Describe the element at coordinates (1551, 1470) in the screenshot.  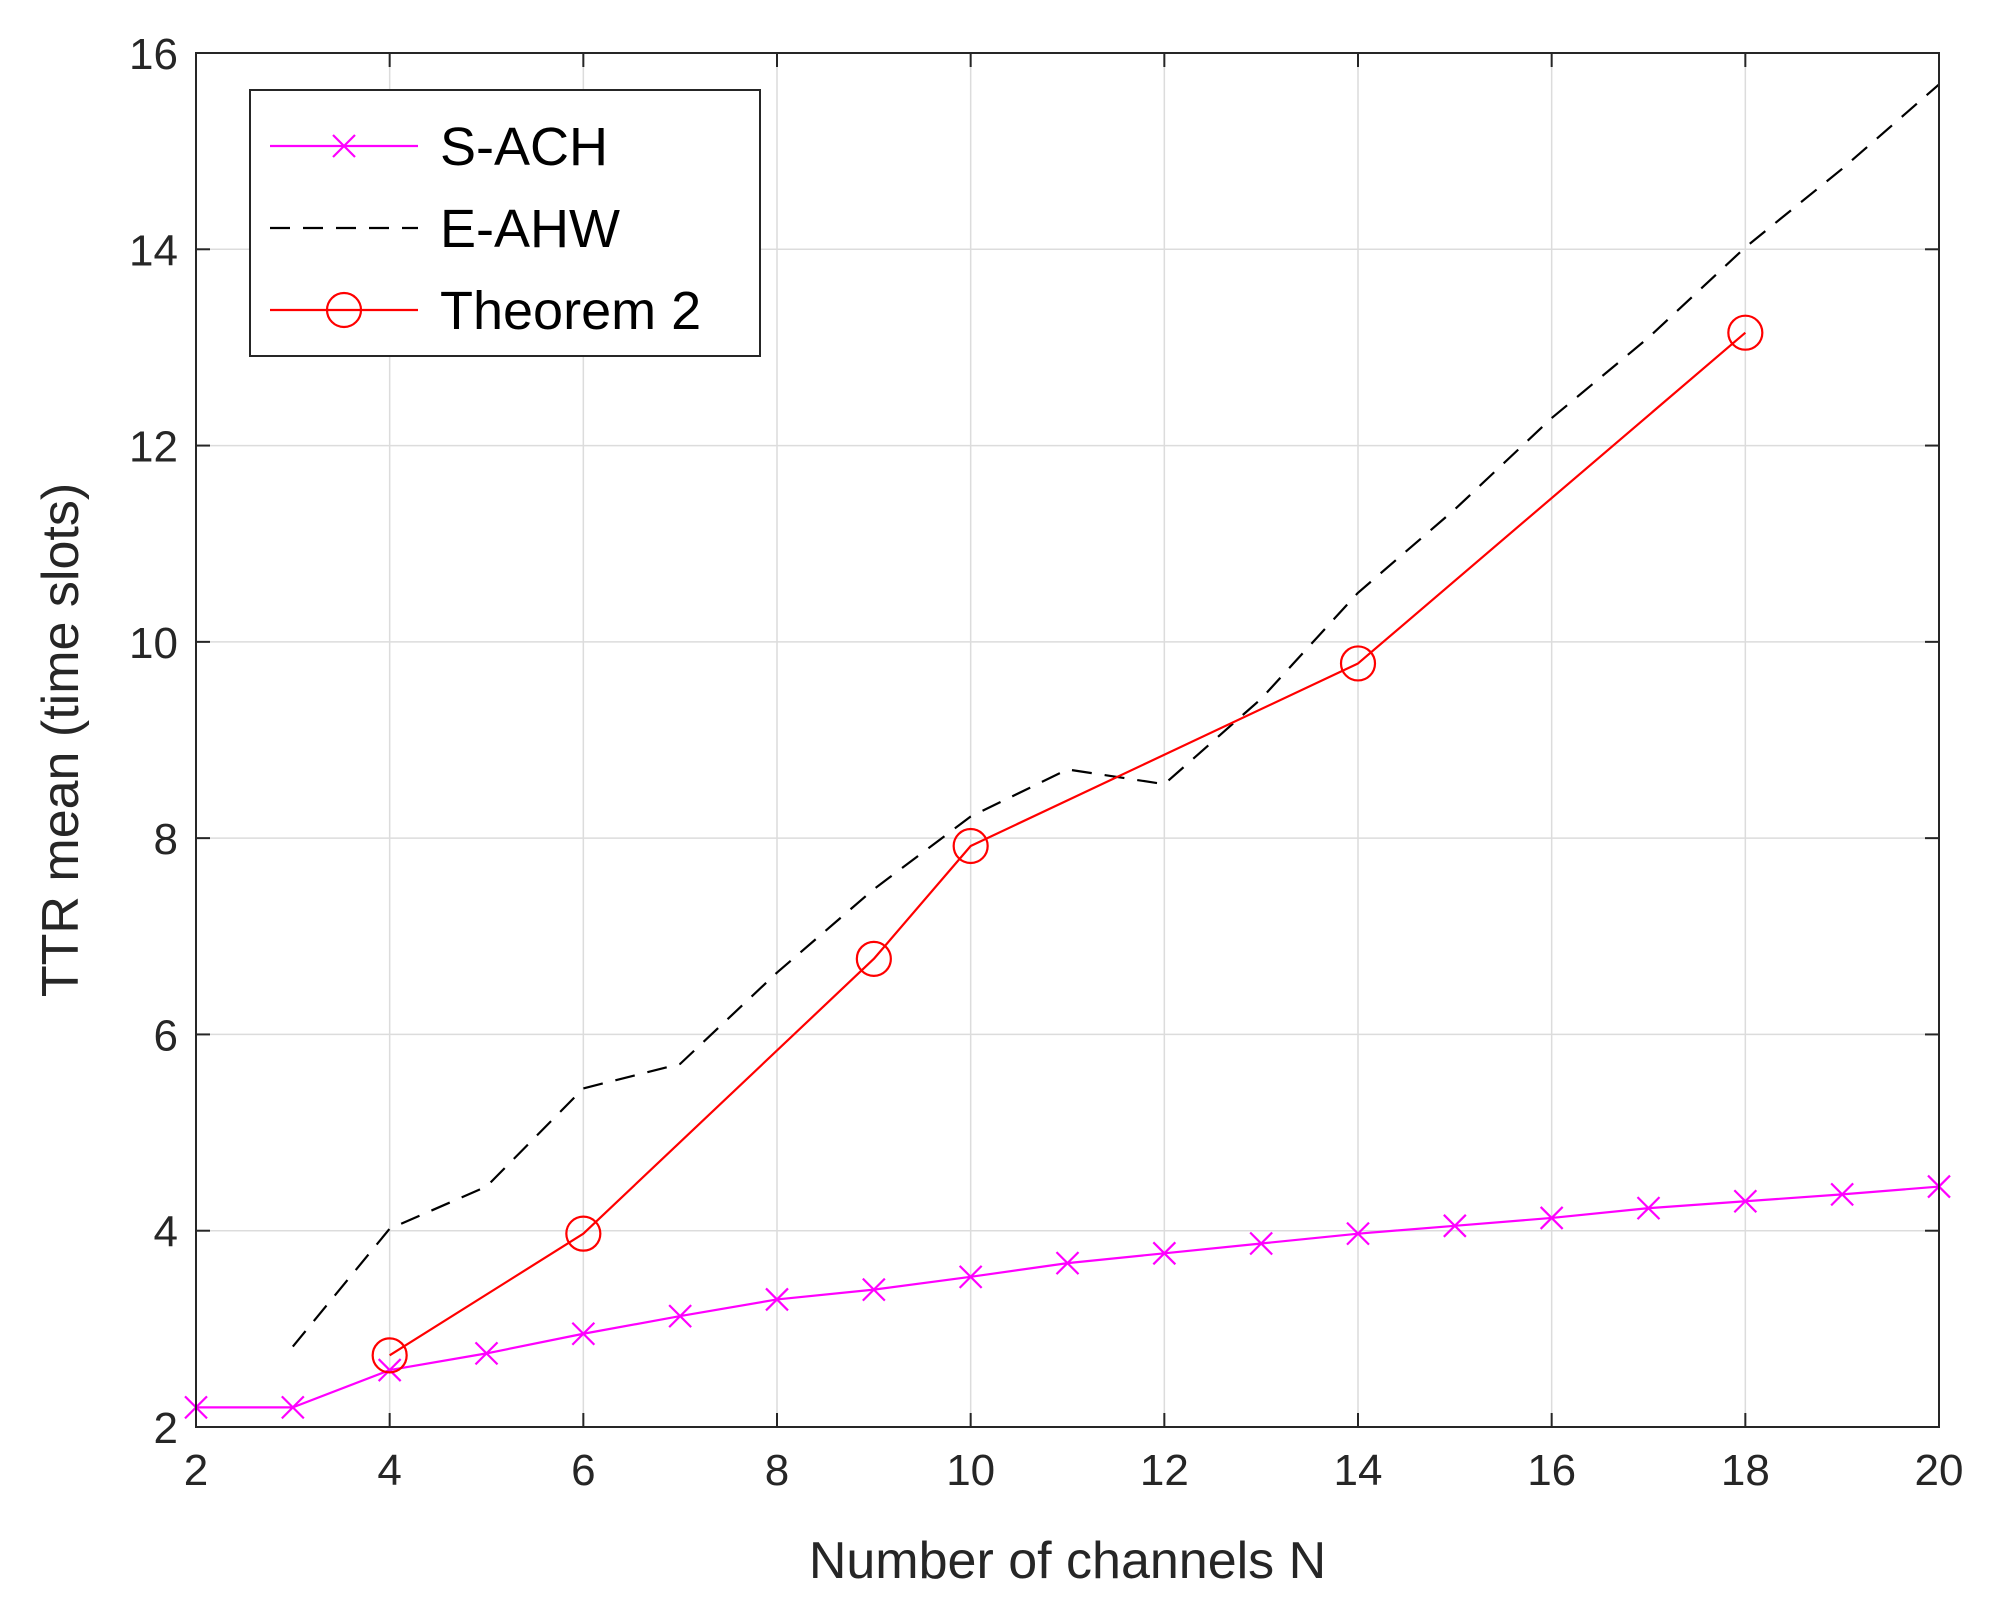
I see `x-tick-label: 16` at that location.